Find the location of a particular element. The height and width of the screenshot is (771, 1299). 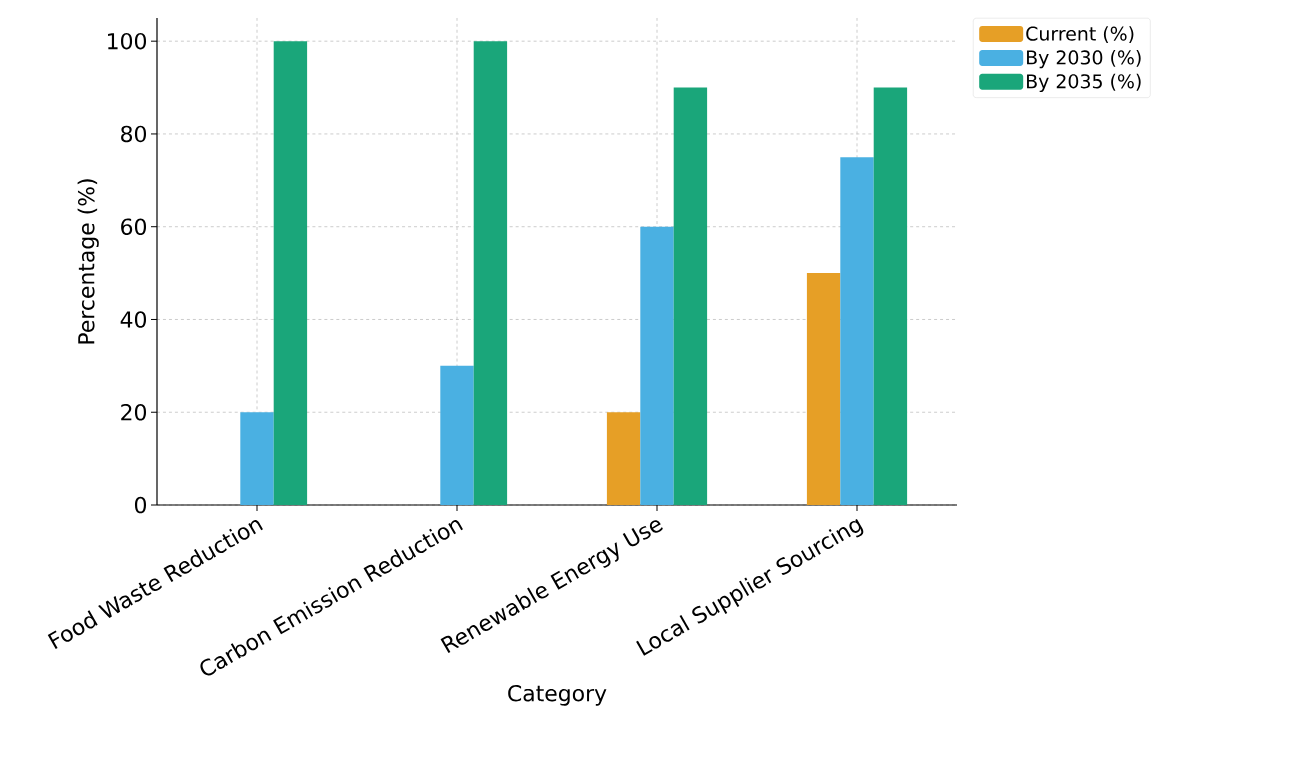

y-tick-label: 20 is located at coordinates (134, 412).